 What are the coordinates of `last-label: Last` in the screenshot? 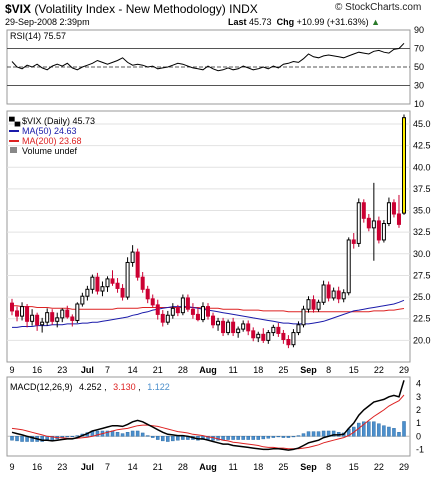 It's located at (237, 22).